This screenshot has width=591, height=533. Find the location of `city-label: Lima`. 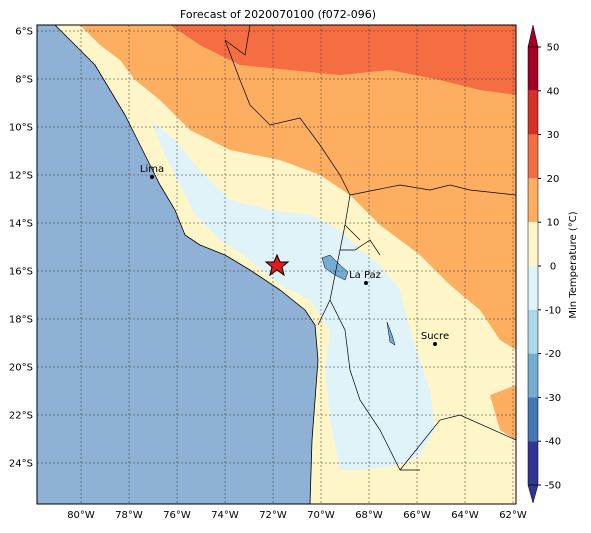

city-label: Lima is located at coordinates (152, 169).